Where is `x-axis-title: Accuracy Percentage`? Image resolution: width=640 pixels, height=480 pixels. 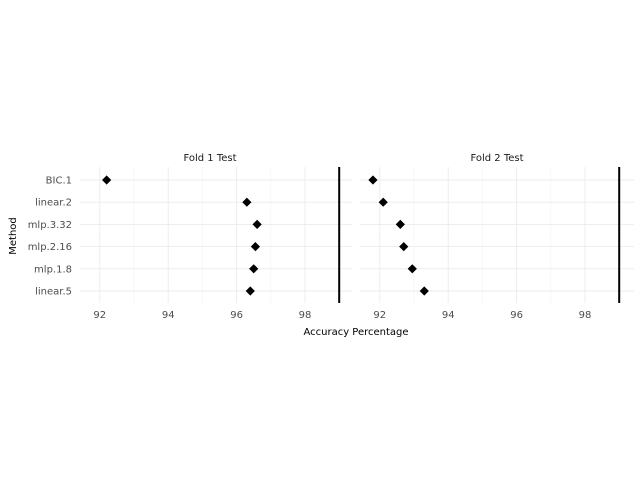
x-axis-title: Accuracy Percentage is located at coordinates (355, 332).